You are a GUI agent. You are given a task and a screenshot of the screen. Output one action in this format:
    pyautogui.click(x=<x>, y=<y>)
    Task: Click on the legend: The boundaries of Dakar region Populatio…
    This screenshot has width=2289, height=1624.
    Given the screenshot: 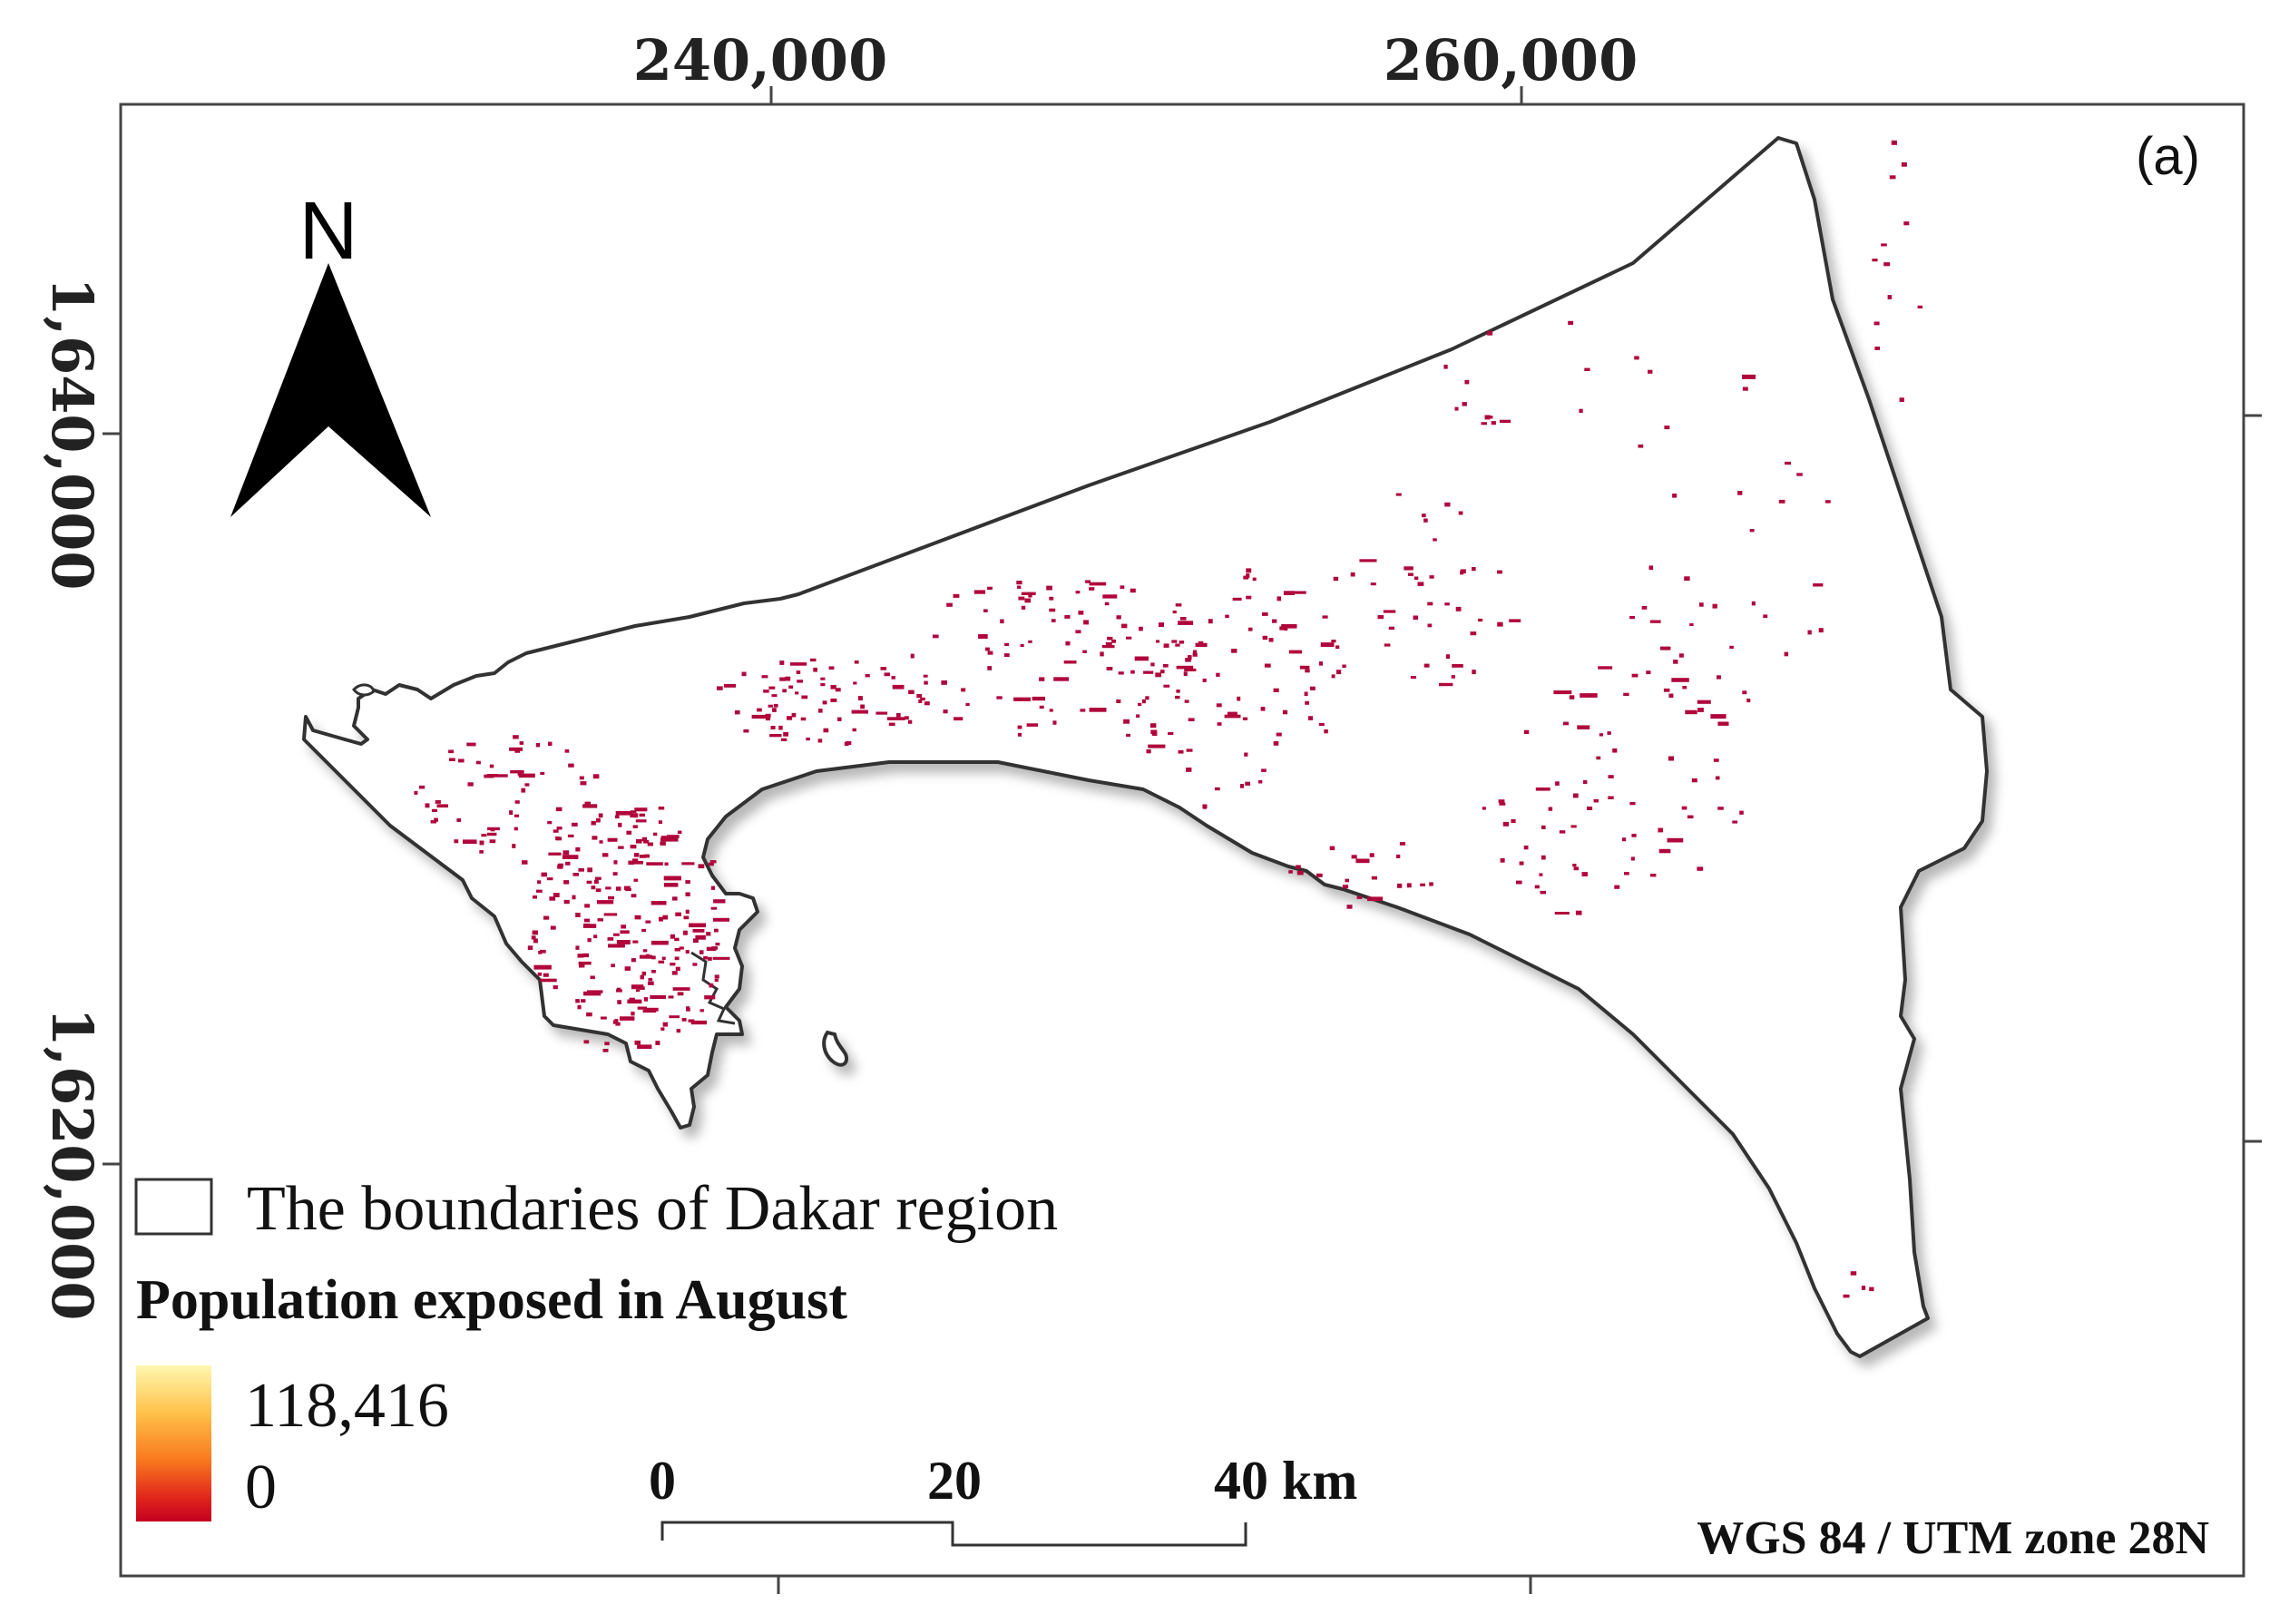 What is the action you would take?
    pyautogui.click(x=596, y=1348)
    